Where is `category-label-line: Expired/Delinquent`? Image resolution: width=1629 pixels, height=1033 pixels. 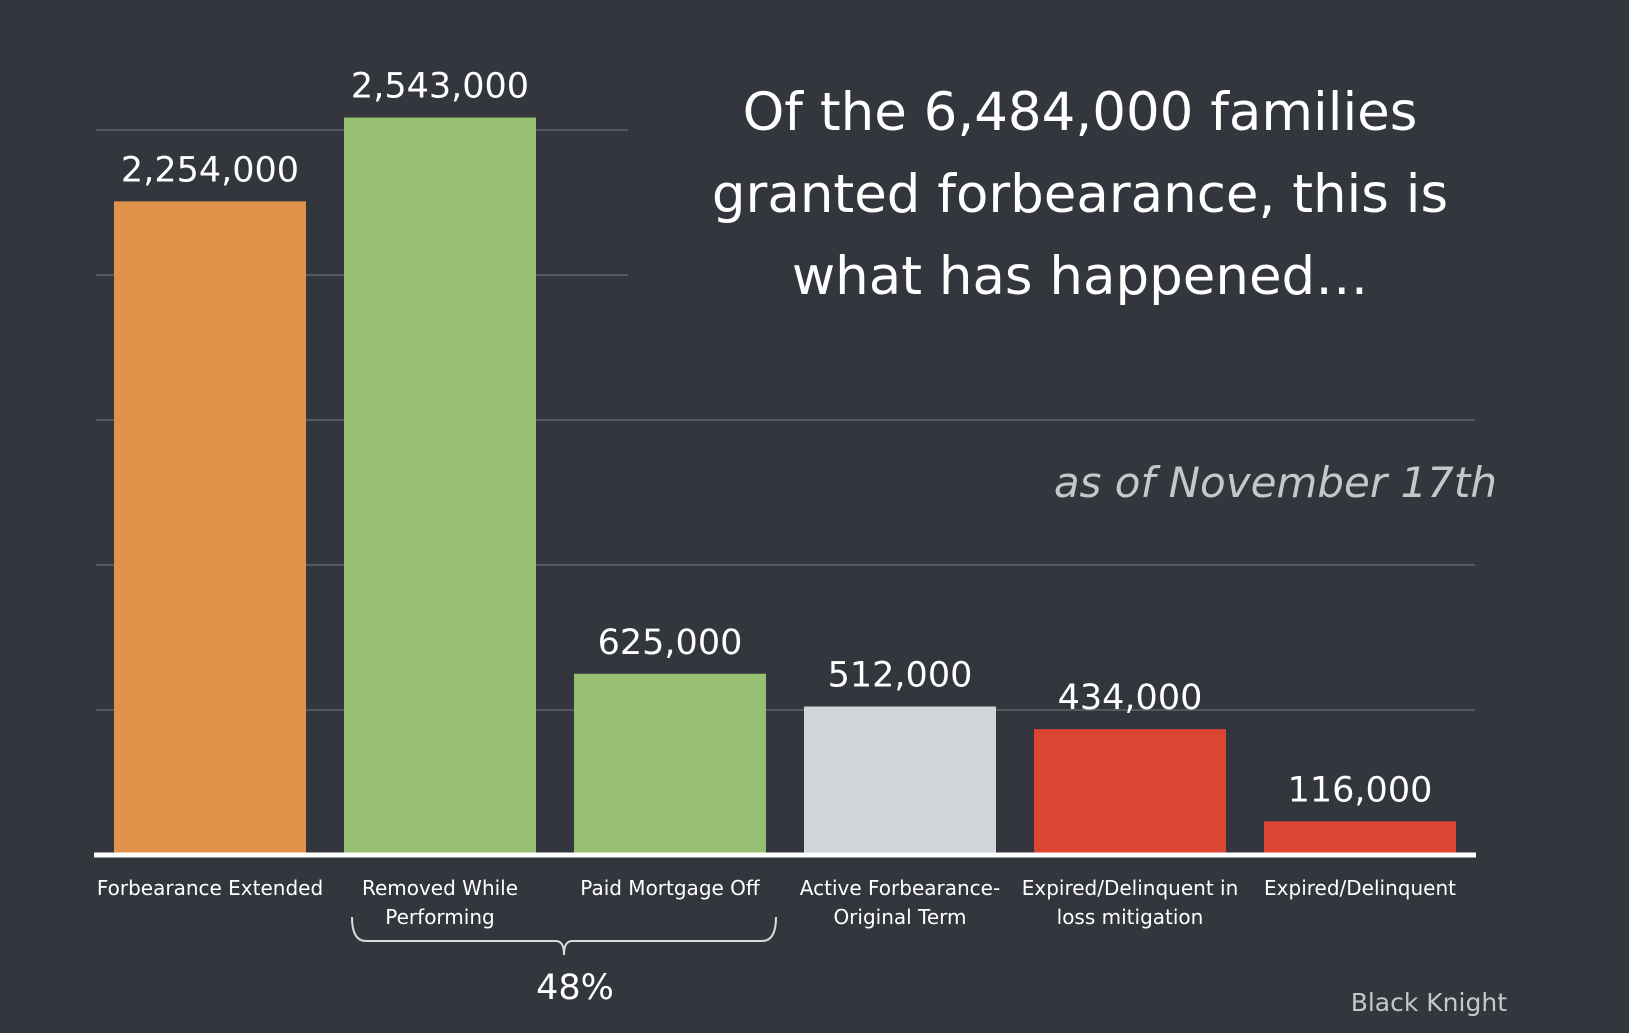 category-label-line: Expired/Delinquent is located at coordinates (1360, 888).